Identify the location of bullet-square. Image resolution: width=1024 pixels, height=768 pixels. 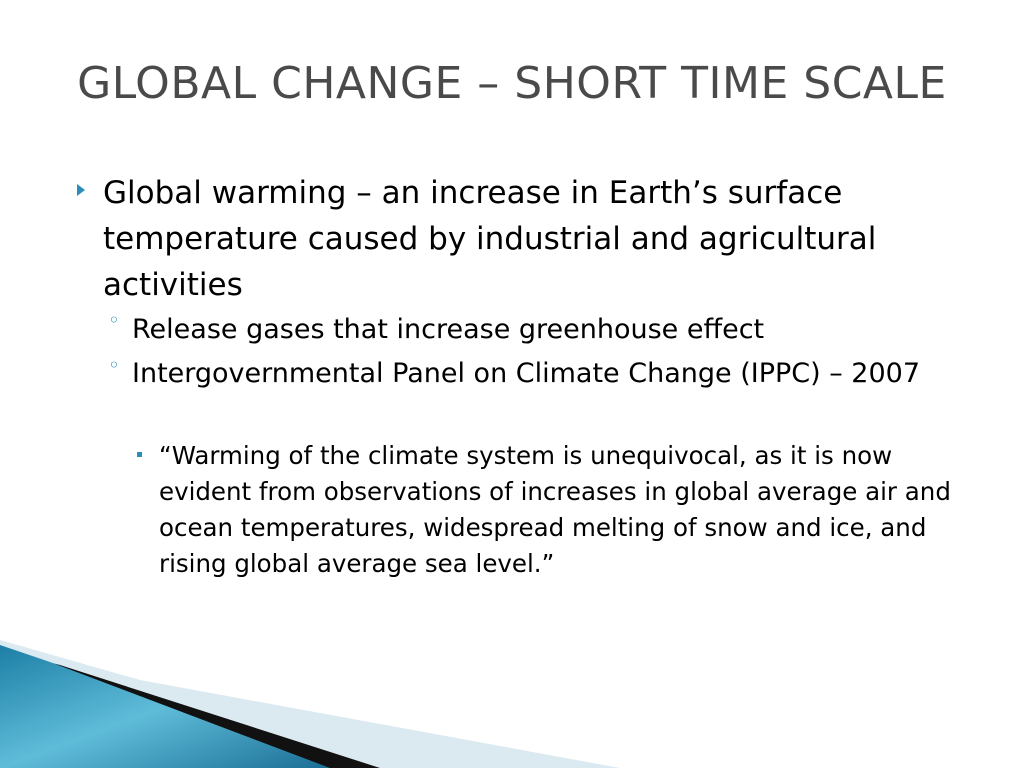
(139, 454).